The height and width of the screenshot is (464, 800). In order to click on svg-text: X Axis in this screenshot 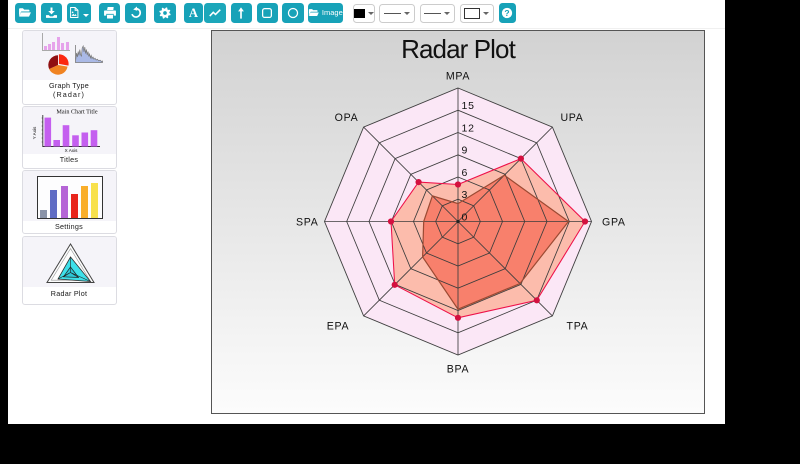, I will do `click(71, 150)`.